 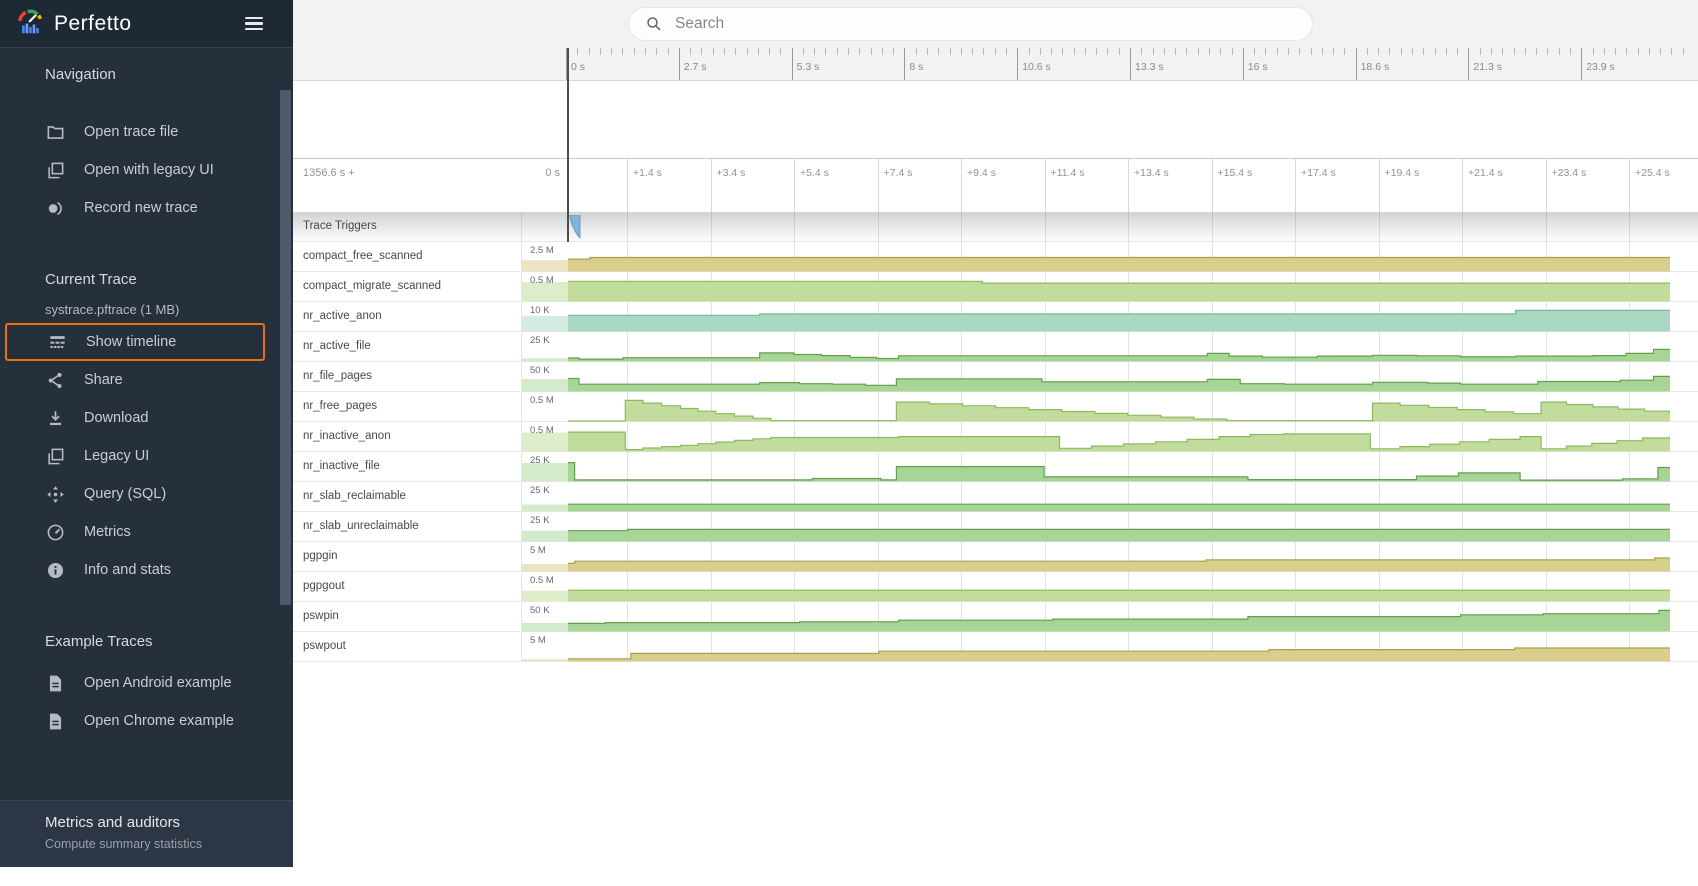 I want to click on track-row-nr-free-pages: nr_free_pages 0.5 M, so click(x=995, y=407).